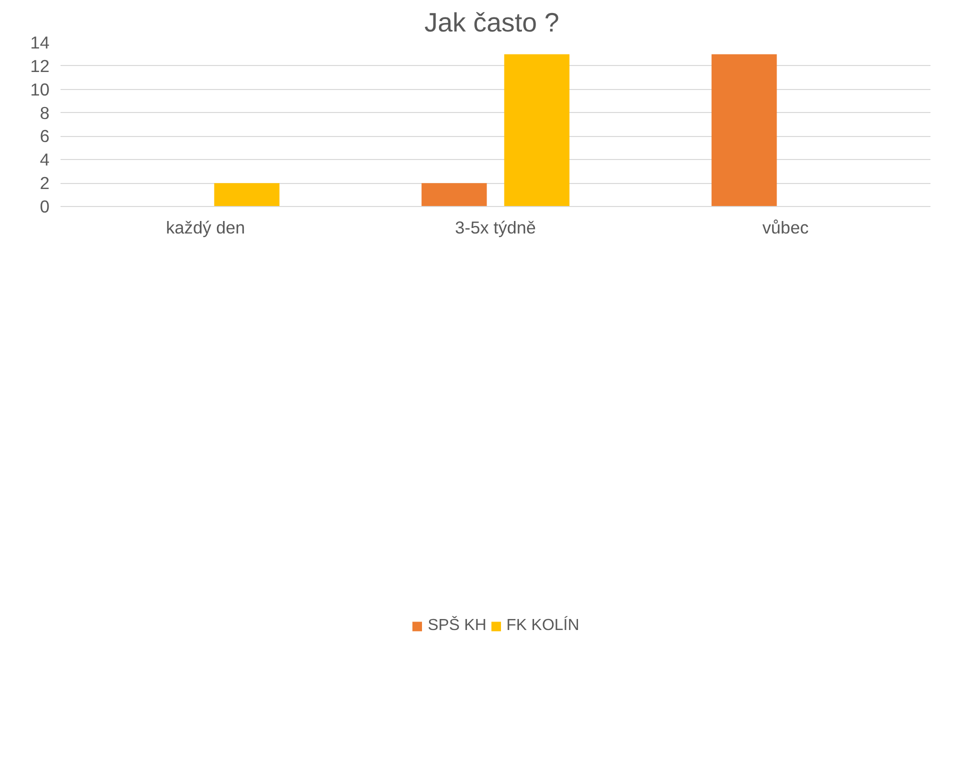 The image size is (957, 769). I want to click on y-tick-label: 8, so click(45, 112).